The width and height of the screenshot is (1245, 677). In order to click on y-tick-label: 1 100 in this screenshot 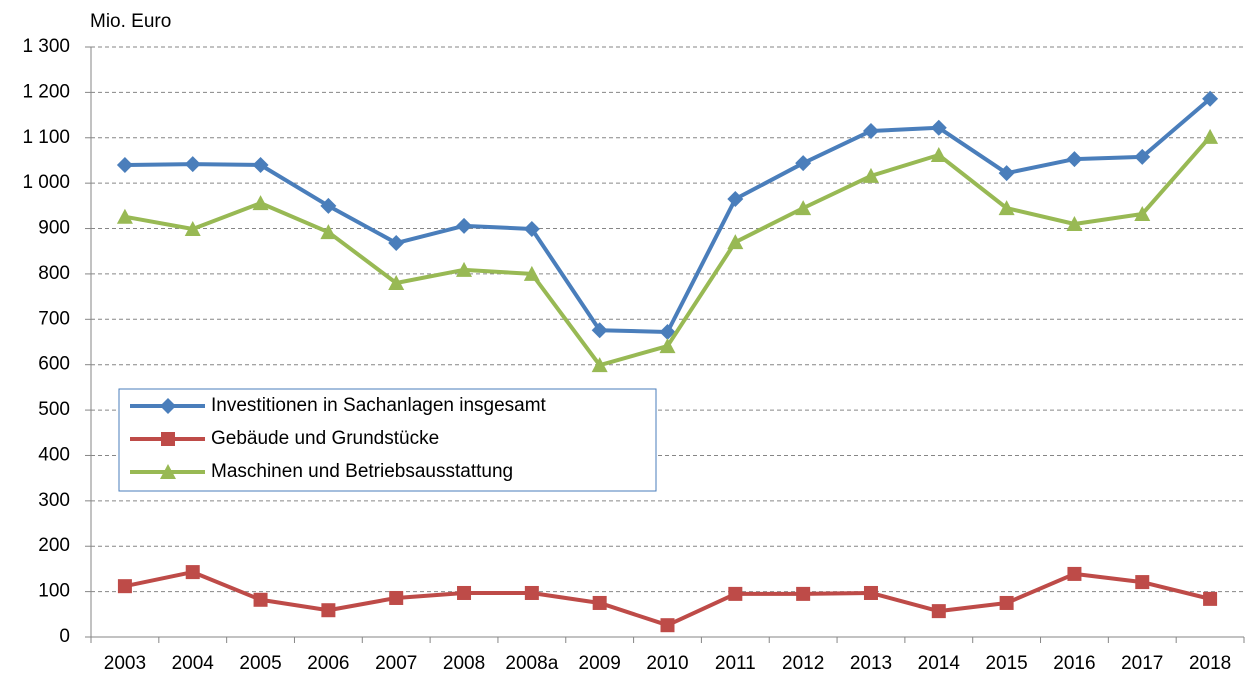, I will do `click(46, 137)`.